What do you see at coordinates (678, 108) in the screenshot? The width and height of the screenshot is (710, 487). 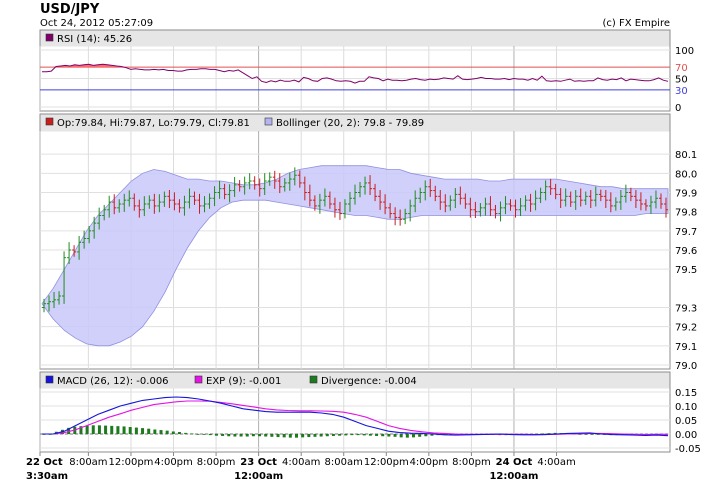 I see `rsi-ytick-label: 0` at bounding box center [678, 108].